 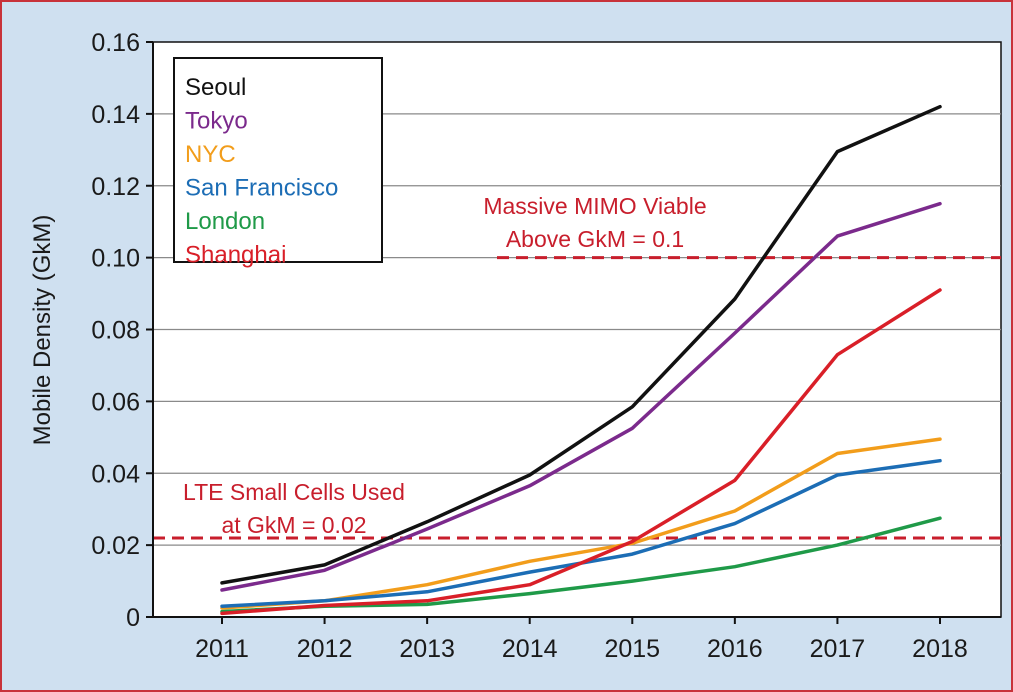 What do you see at coordinates (115, 187) in the screenshot?
I see `y-tick-label: 0.12` at bounding box center [115, 187].